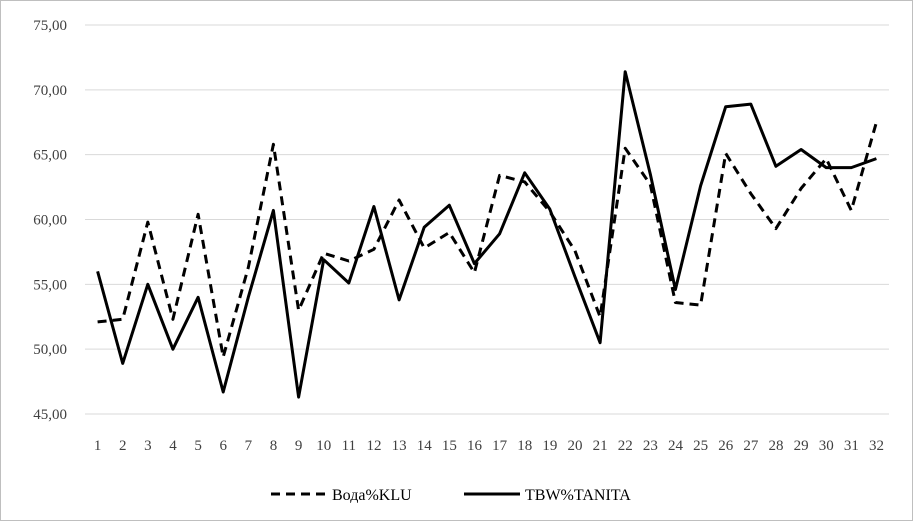  What do you see at coordinates (801, 446) in the screenshot?
I see `x-tick-label: 29` at bounding box center [801, 446].